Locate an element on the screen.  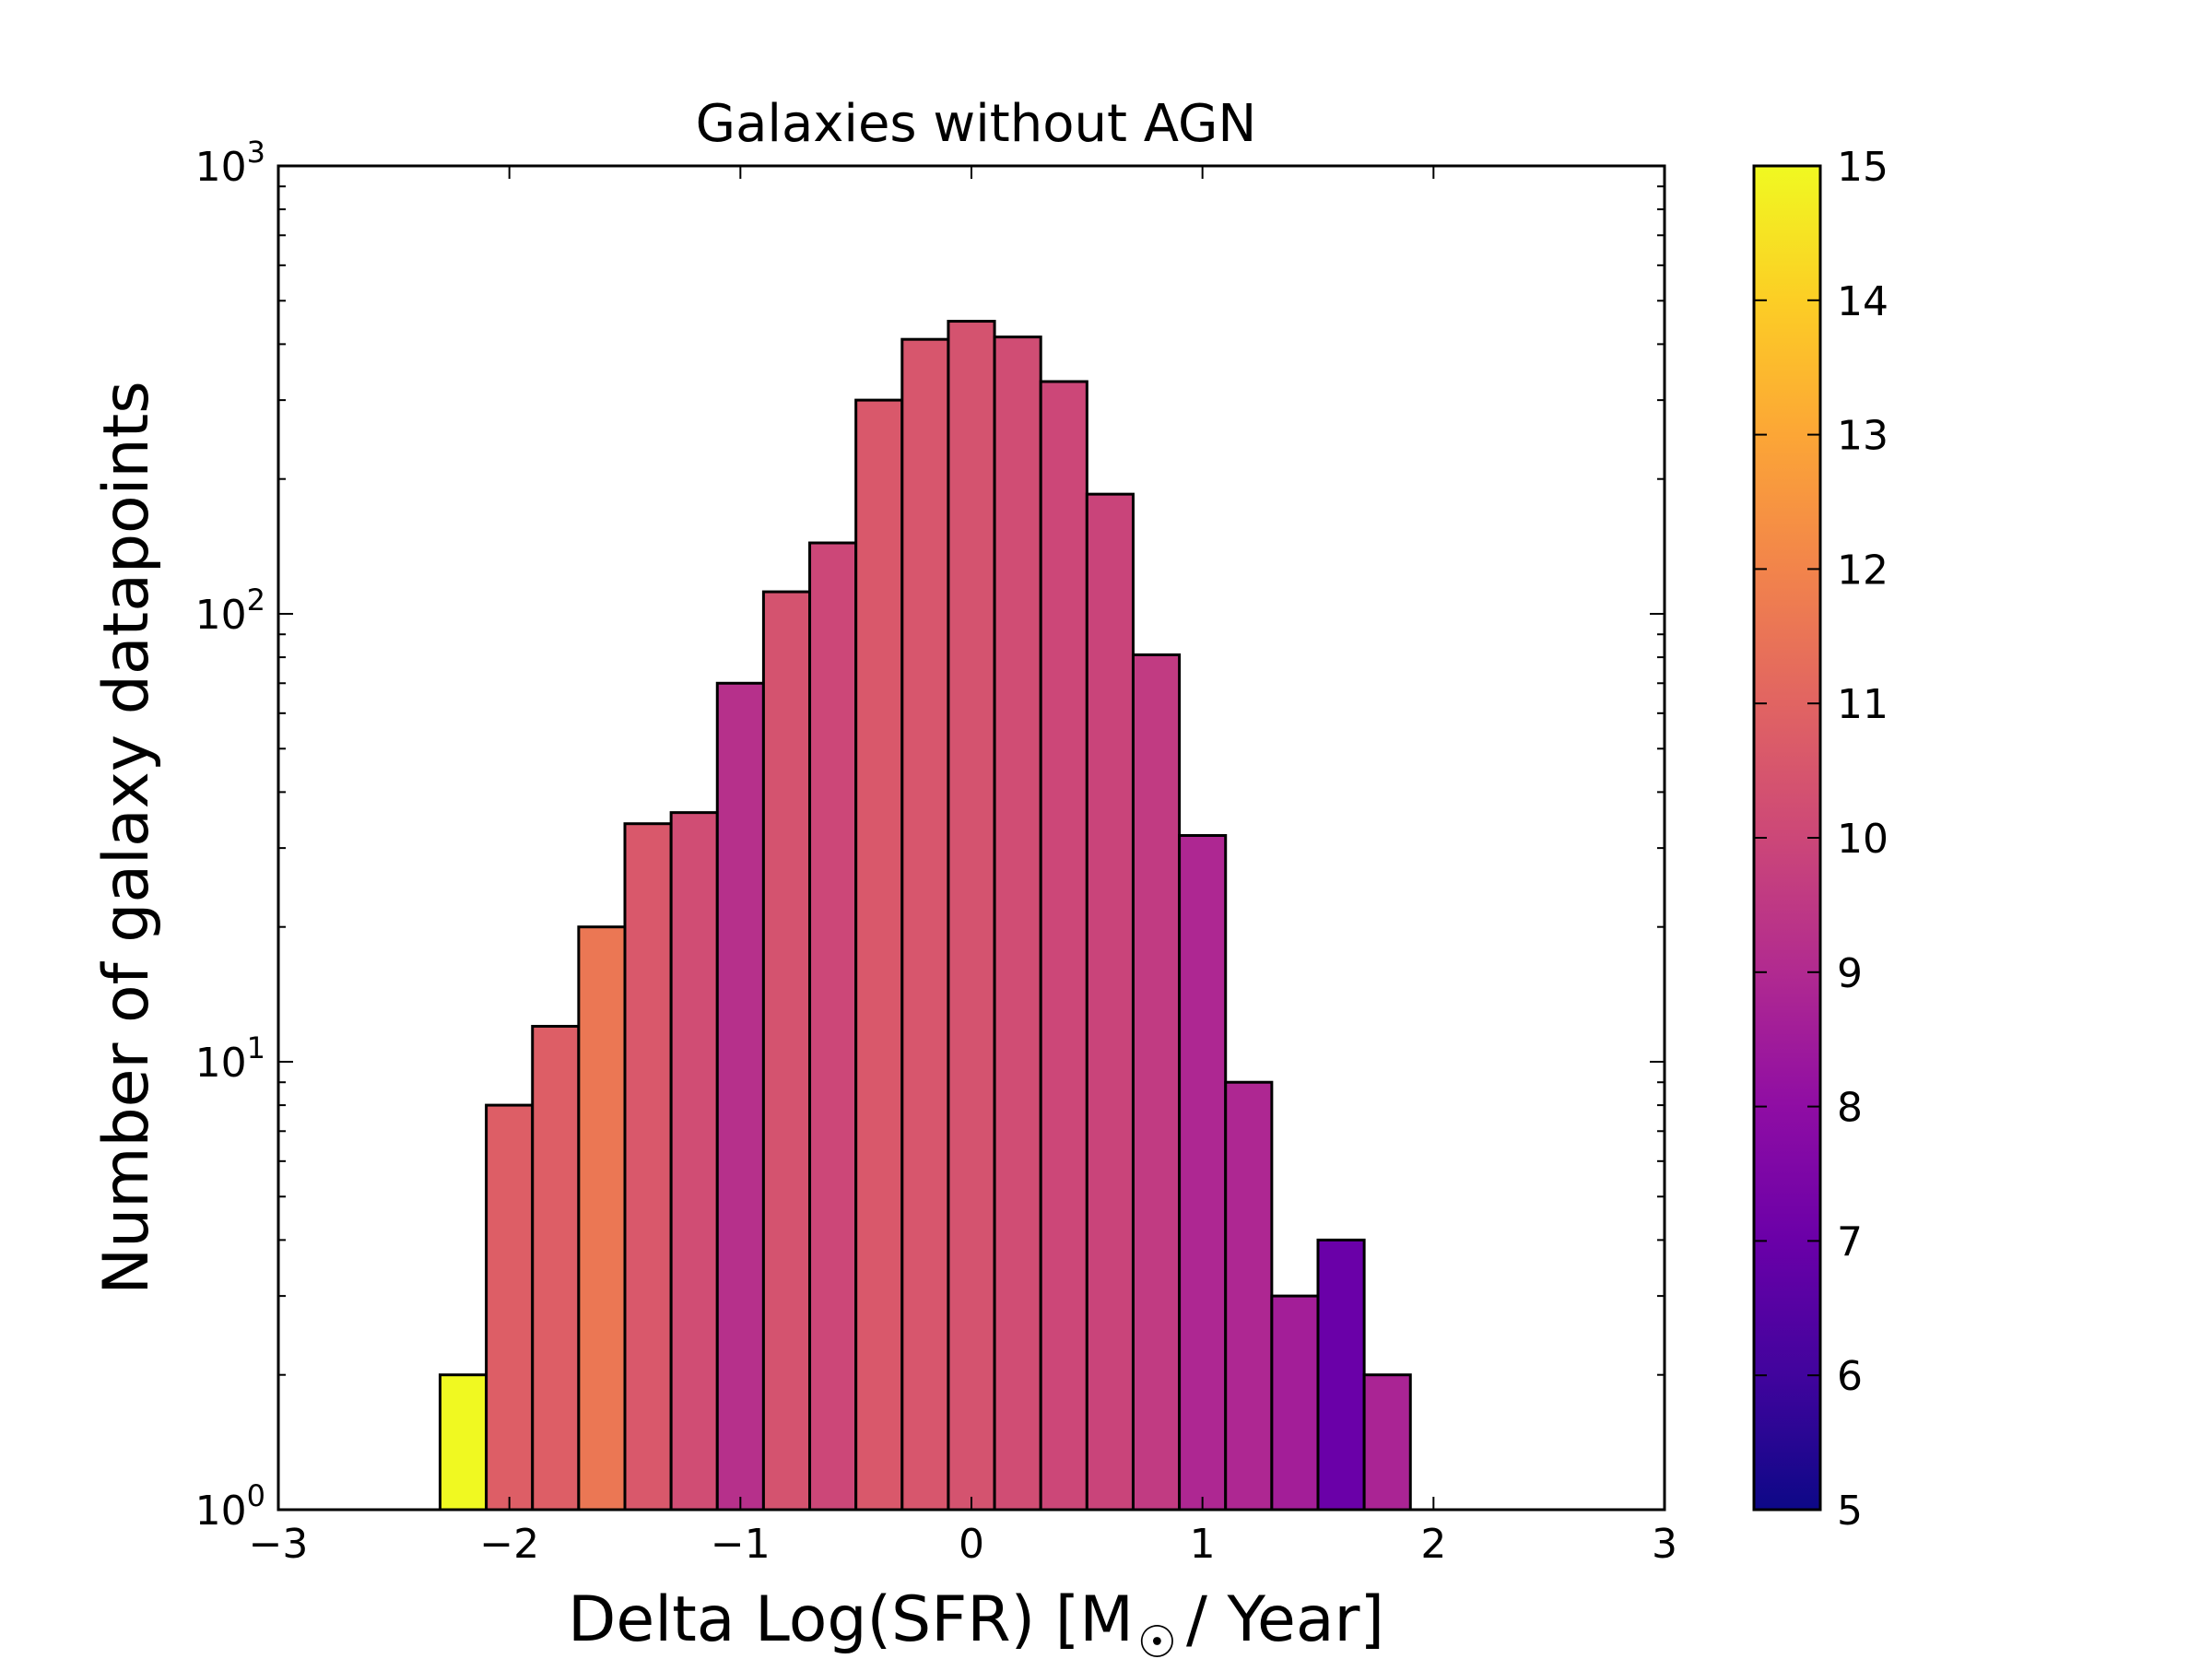
y-tick-exponent: 1 is located at coordinates (256, 1047).